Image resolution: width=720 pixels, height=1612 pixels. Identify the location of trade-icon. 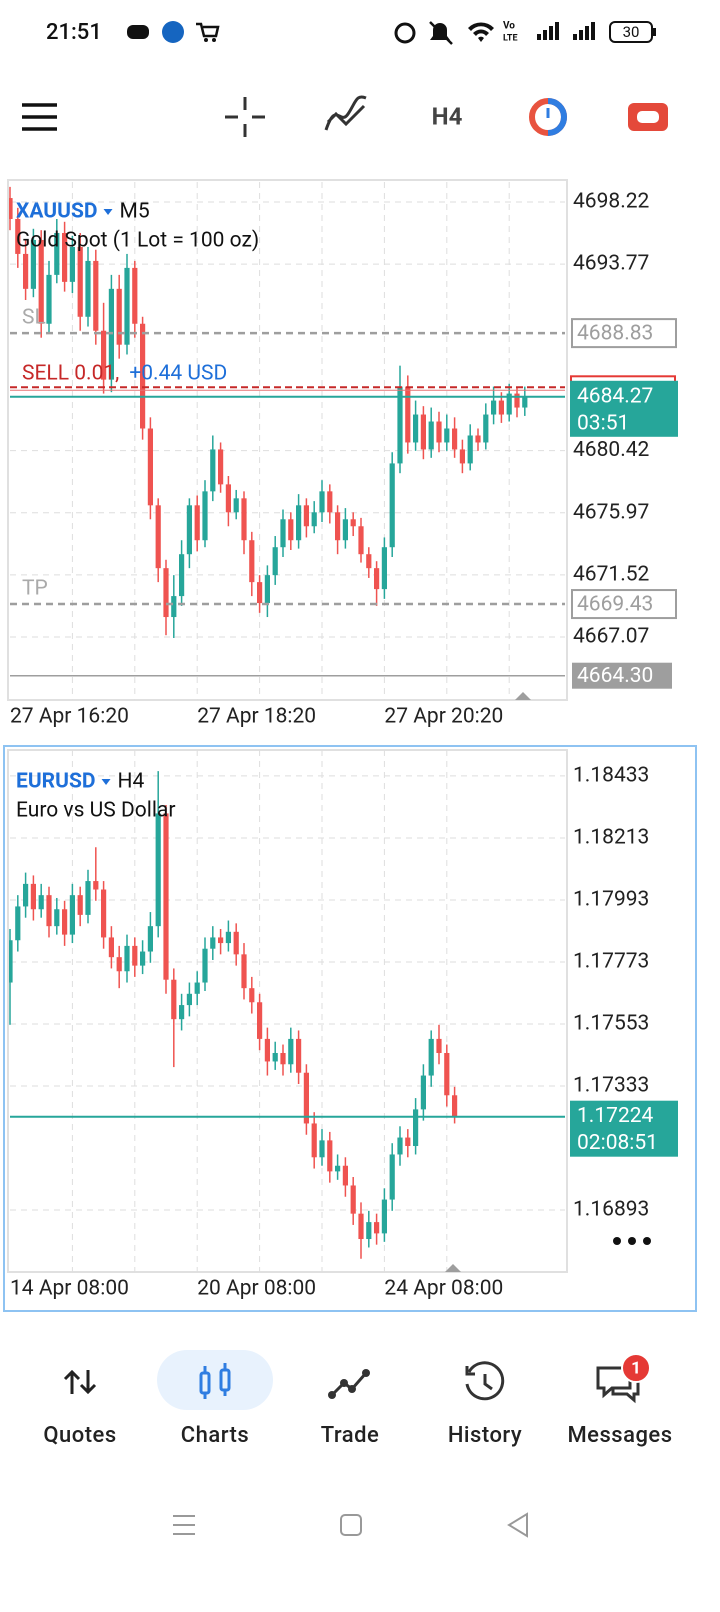
(349, 1384).